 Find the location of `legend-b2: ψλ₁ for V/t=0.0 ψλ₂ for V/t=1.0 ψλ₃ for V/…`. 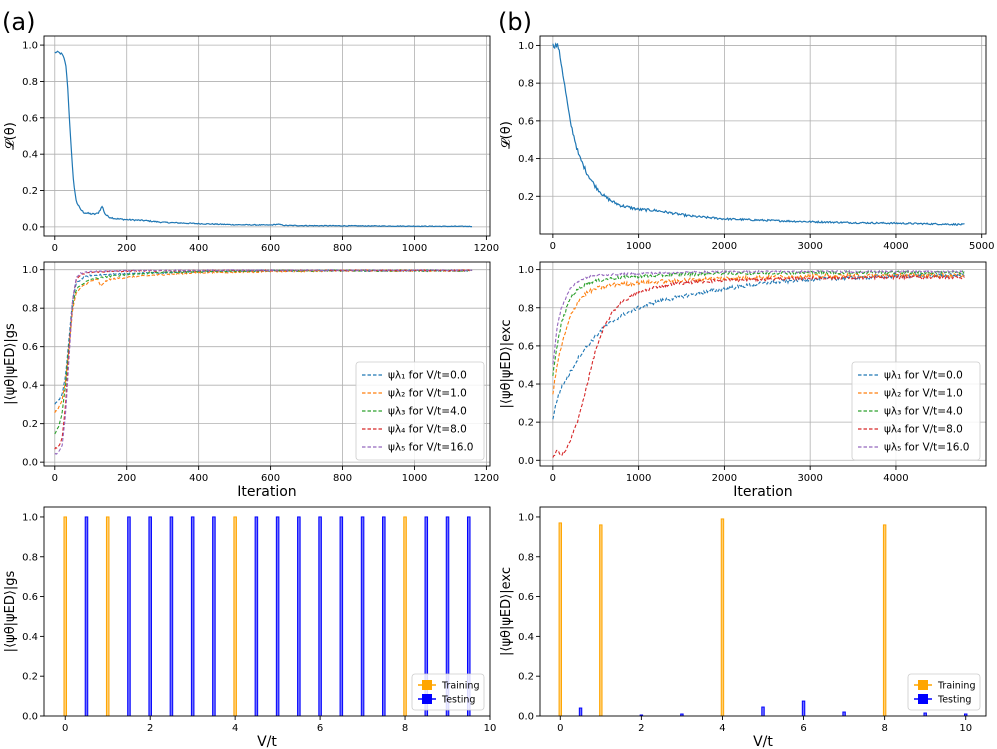

legend-b2: ψλ₁ for V/t=0.0 ψλ₂ for V/t=1.0 ψλ₃ for V/… is located at coordinates (916, 411).